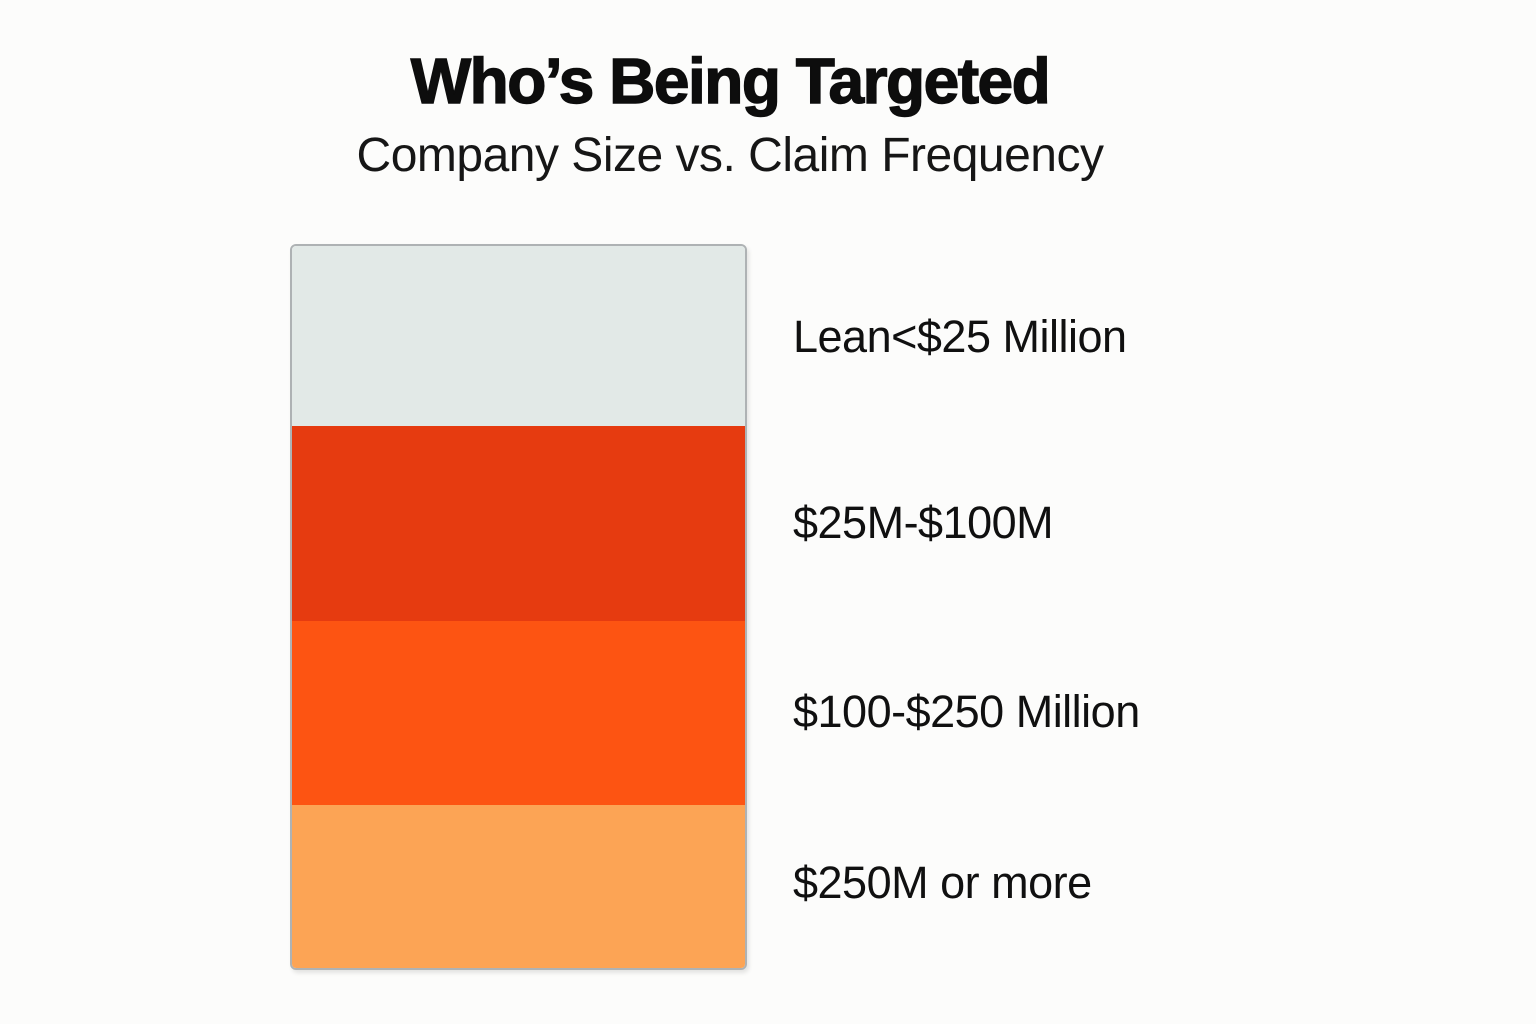 The image size is (1536, 1024). Describe the element at coordinates (518, 336) in the screenshot. I see `bar-segment-lean-under-25-million` at that location.